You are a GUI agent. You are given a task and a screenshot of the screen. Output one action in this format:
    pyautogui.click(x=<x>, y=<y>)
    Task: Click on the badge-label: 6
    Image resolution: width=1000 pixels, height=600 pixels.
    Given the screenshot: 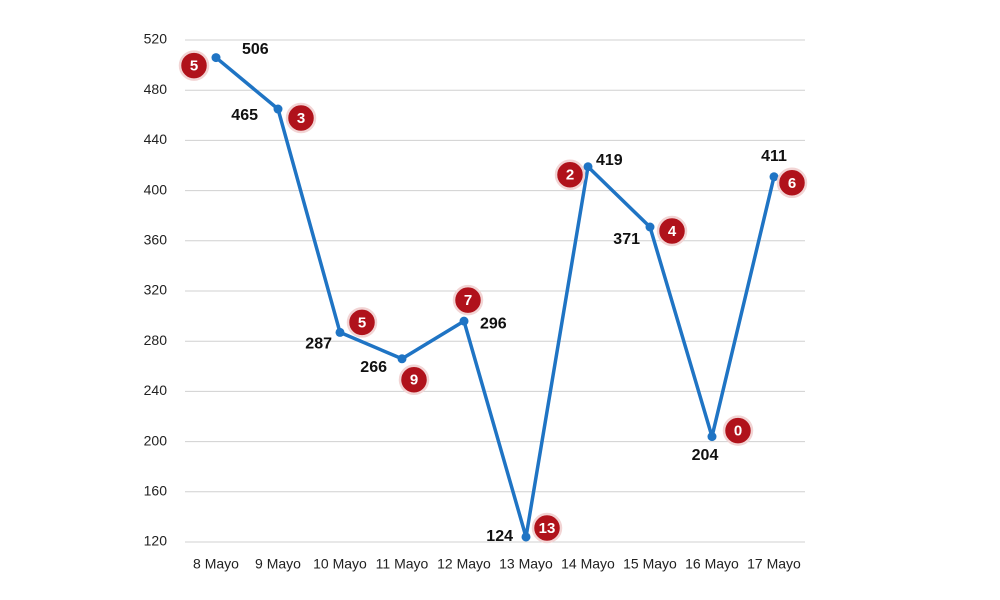 What is the action you would take?
    pyautogui.click(x=792, y=183)
    